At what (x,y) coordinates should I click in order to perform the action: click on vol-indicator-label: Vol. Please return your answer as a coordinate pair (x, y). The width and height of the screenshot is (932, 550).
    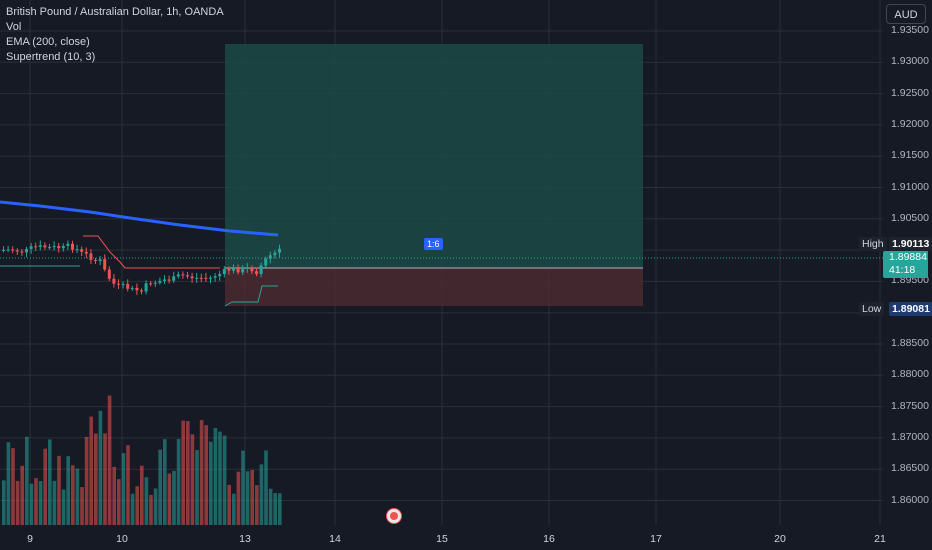
    Looking at the image, I should click on (14, 27).